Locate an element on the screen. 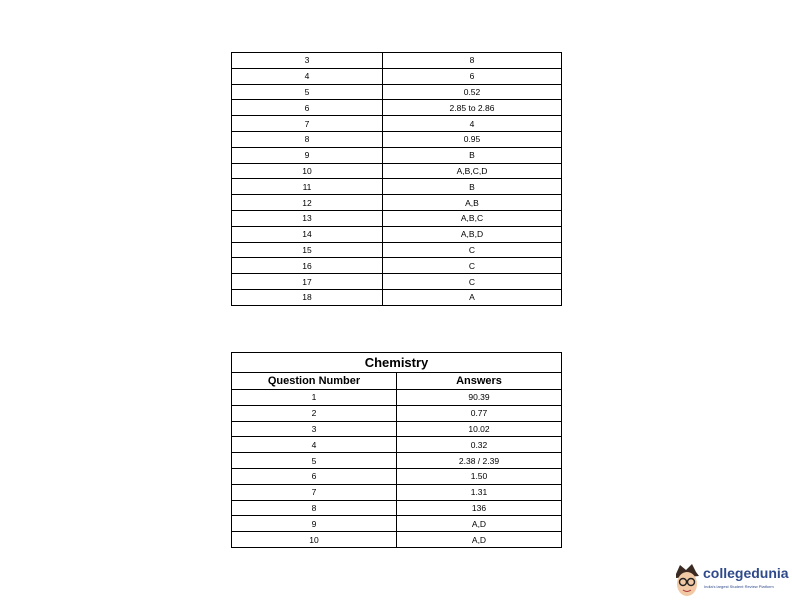  table-header-row: Question Number Answers is located at coordinates (396, 381).